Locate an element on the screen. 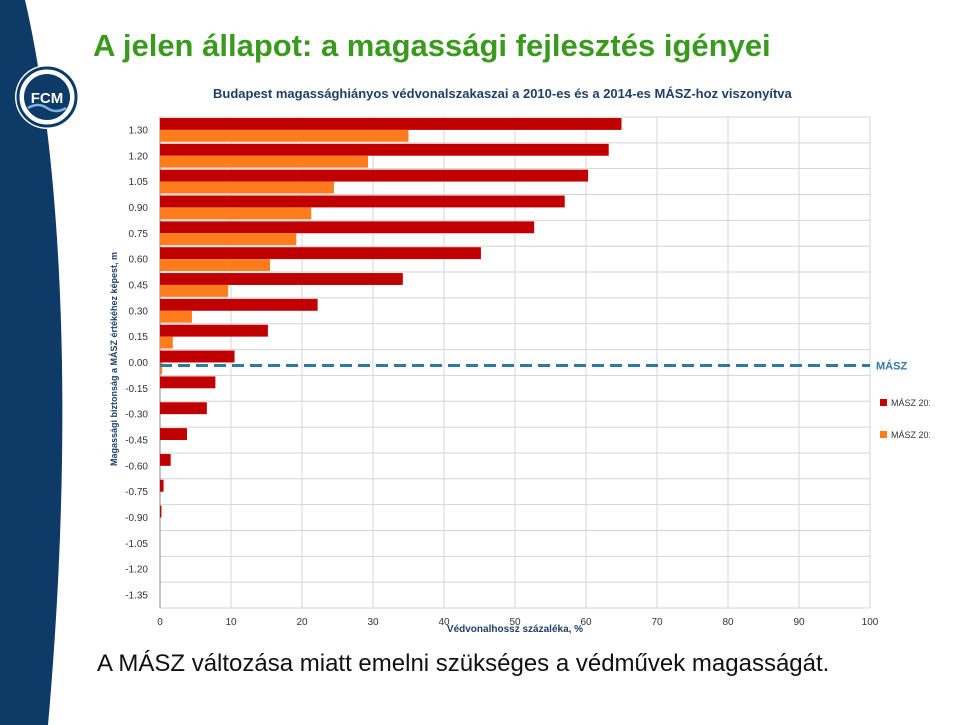 Image resolution: width=960 pixels, height=725 pixels. y-tick-label: -1.05 is located at coordinates (136, 544).